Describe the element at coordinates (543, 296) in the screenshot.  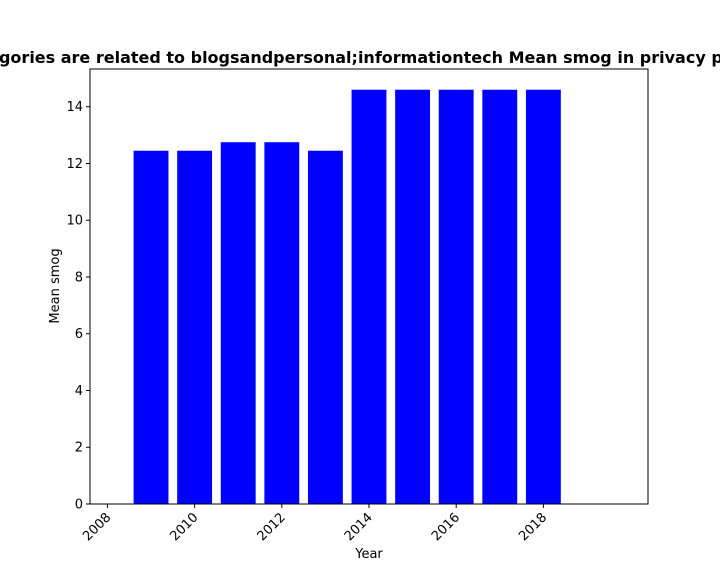
I see `bar-2018` at that location.